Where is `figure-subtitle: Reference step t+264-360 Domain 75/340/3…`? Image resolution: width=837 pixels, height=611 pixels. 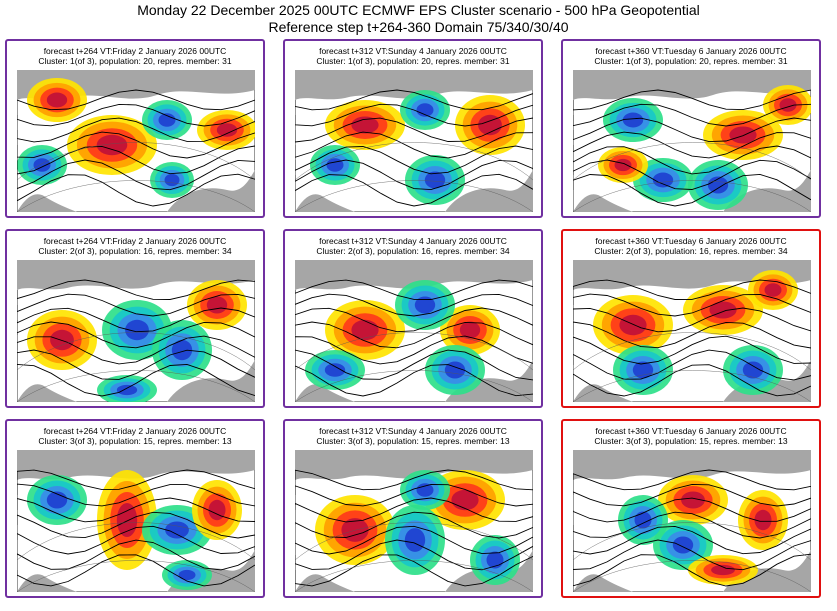 figure-subtitle: Reference step t+264-360 Domain 75/340/3… is located at coordinates (418, 27).